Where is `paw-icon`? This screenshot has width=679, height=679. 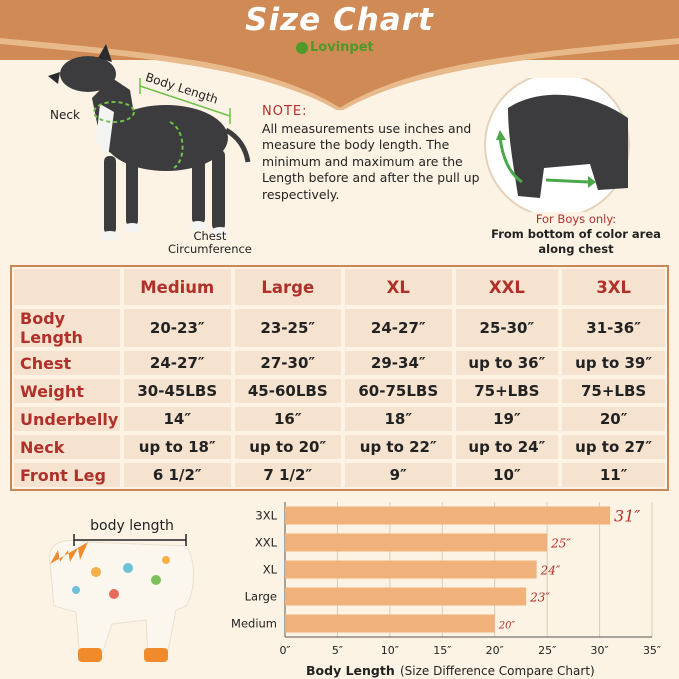
paw-icon is located at coordinates (302, 47).